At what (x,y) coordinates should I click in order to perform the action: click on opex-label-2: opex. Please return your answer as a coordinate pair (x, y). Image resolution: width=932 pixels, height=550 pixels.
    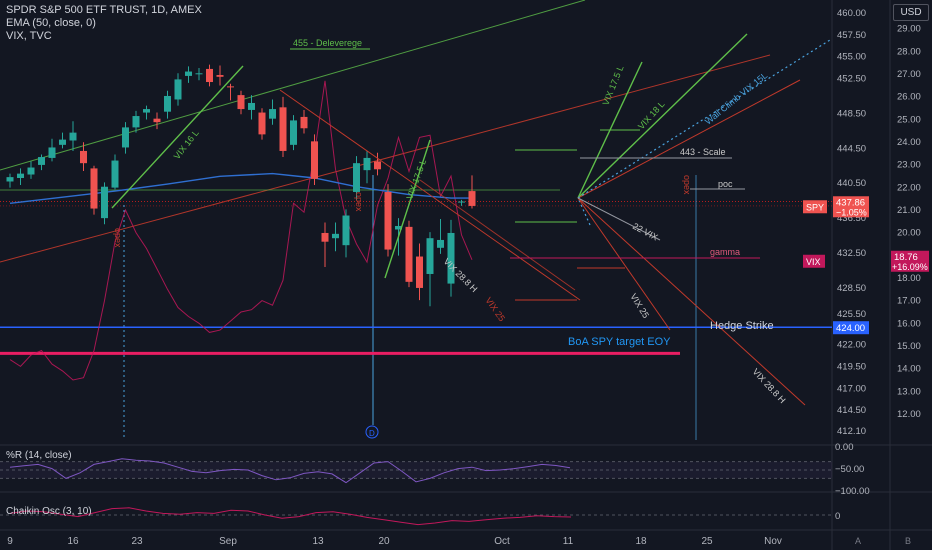
    Looking at the image, I should click on (359, 202).